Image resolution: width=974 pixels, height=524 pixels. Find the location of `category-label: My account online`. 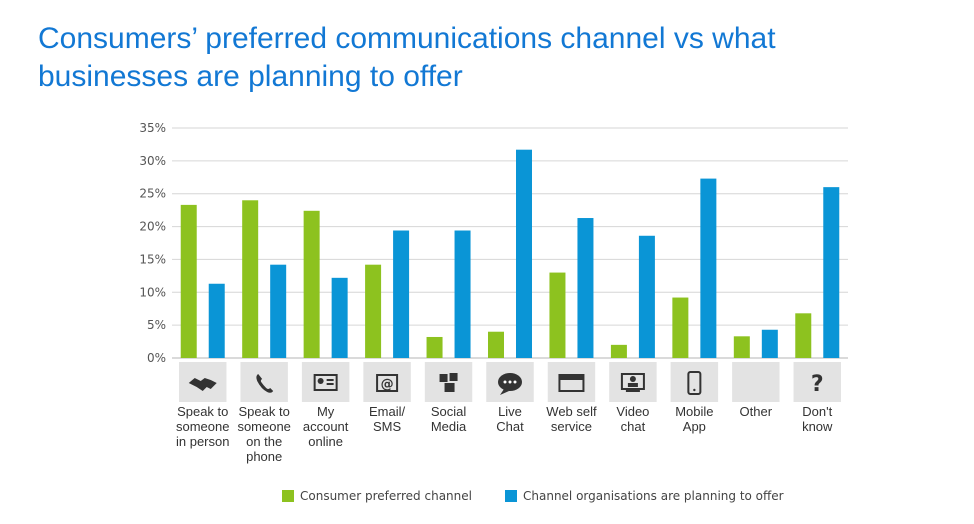

category-label: My account online is located at coordinates (326, 426).